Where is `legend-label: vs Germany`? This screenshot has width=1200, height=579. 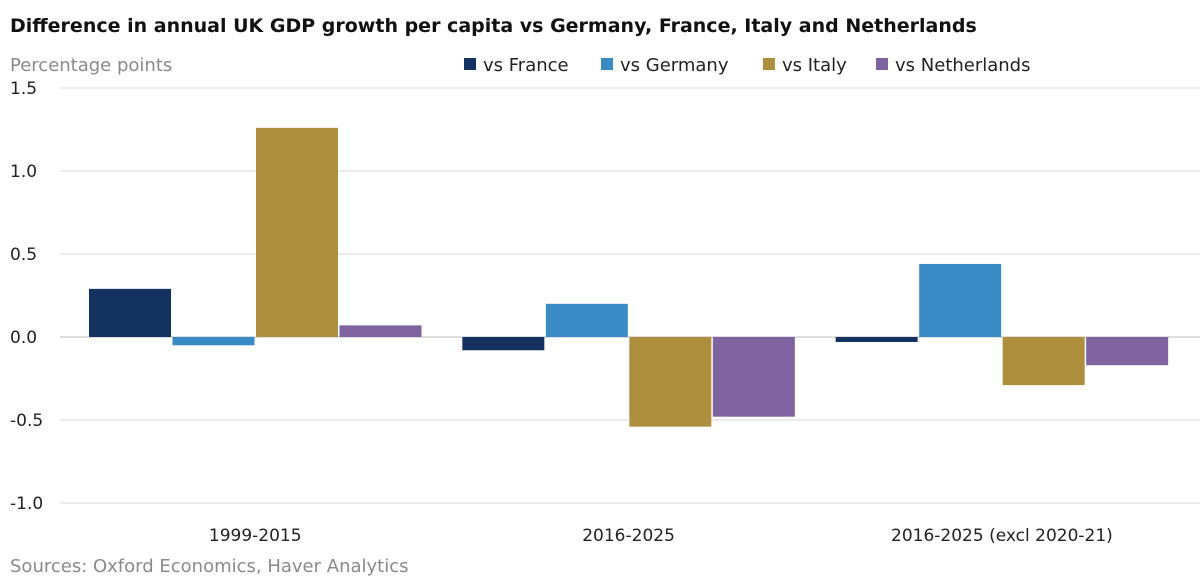
legend-label: vs Germany is located at coordinates (674, 65).